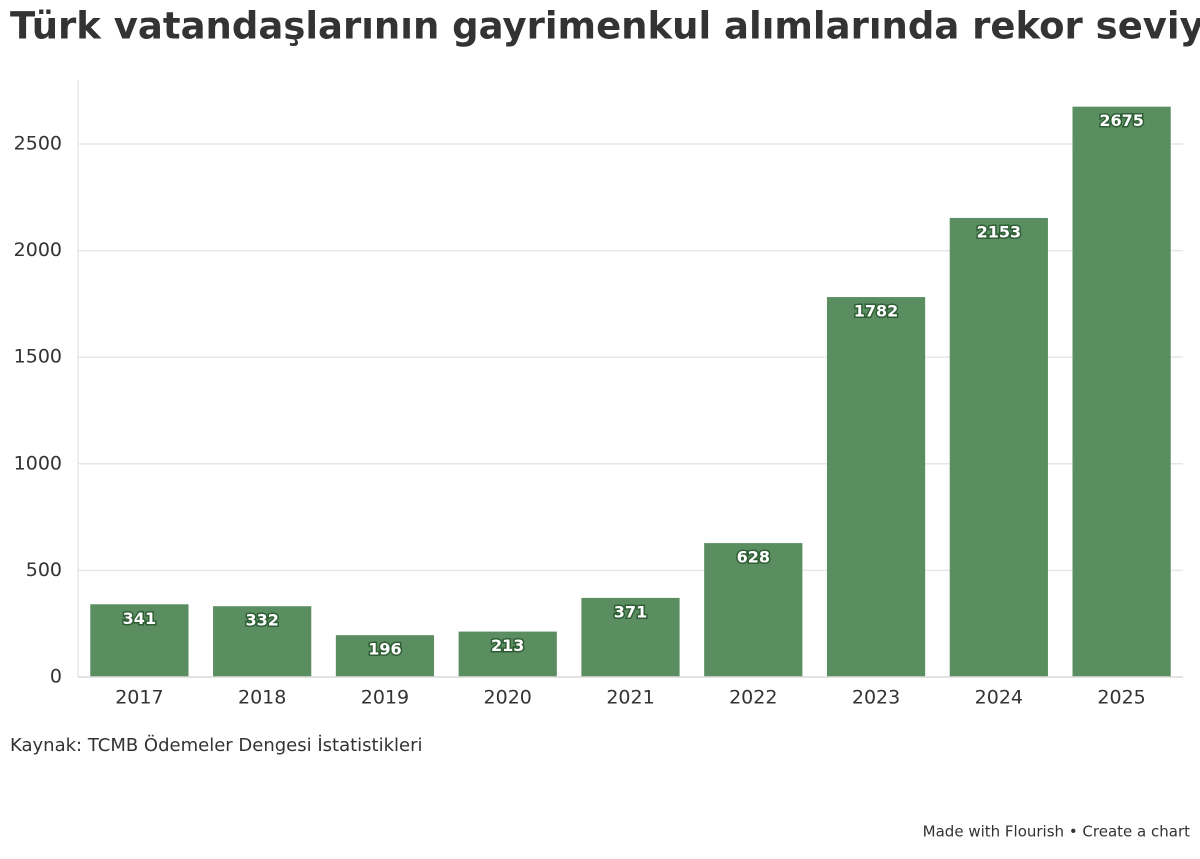  I want to click on x-tick-label: 2023, so click(876, 698).